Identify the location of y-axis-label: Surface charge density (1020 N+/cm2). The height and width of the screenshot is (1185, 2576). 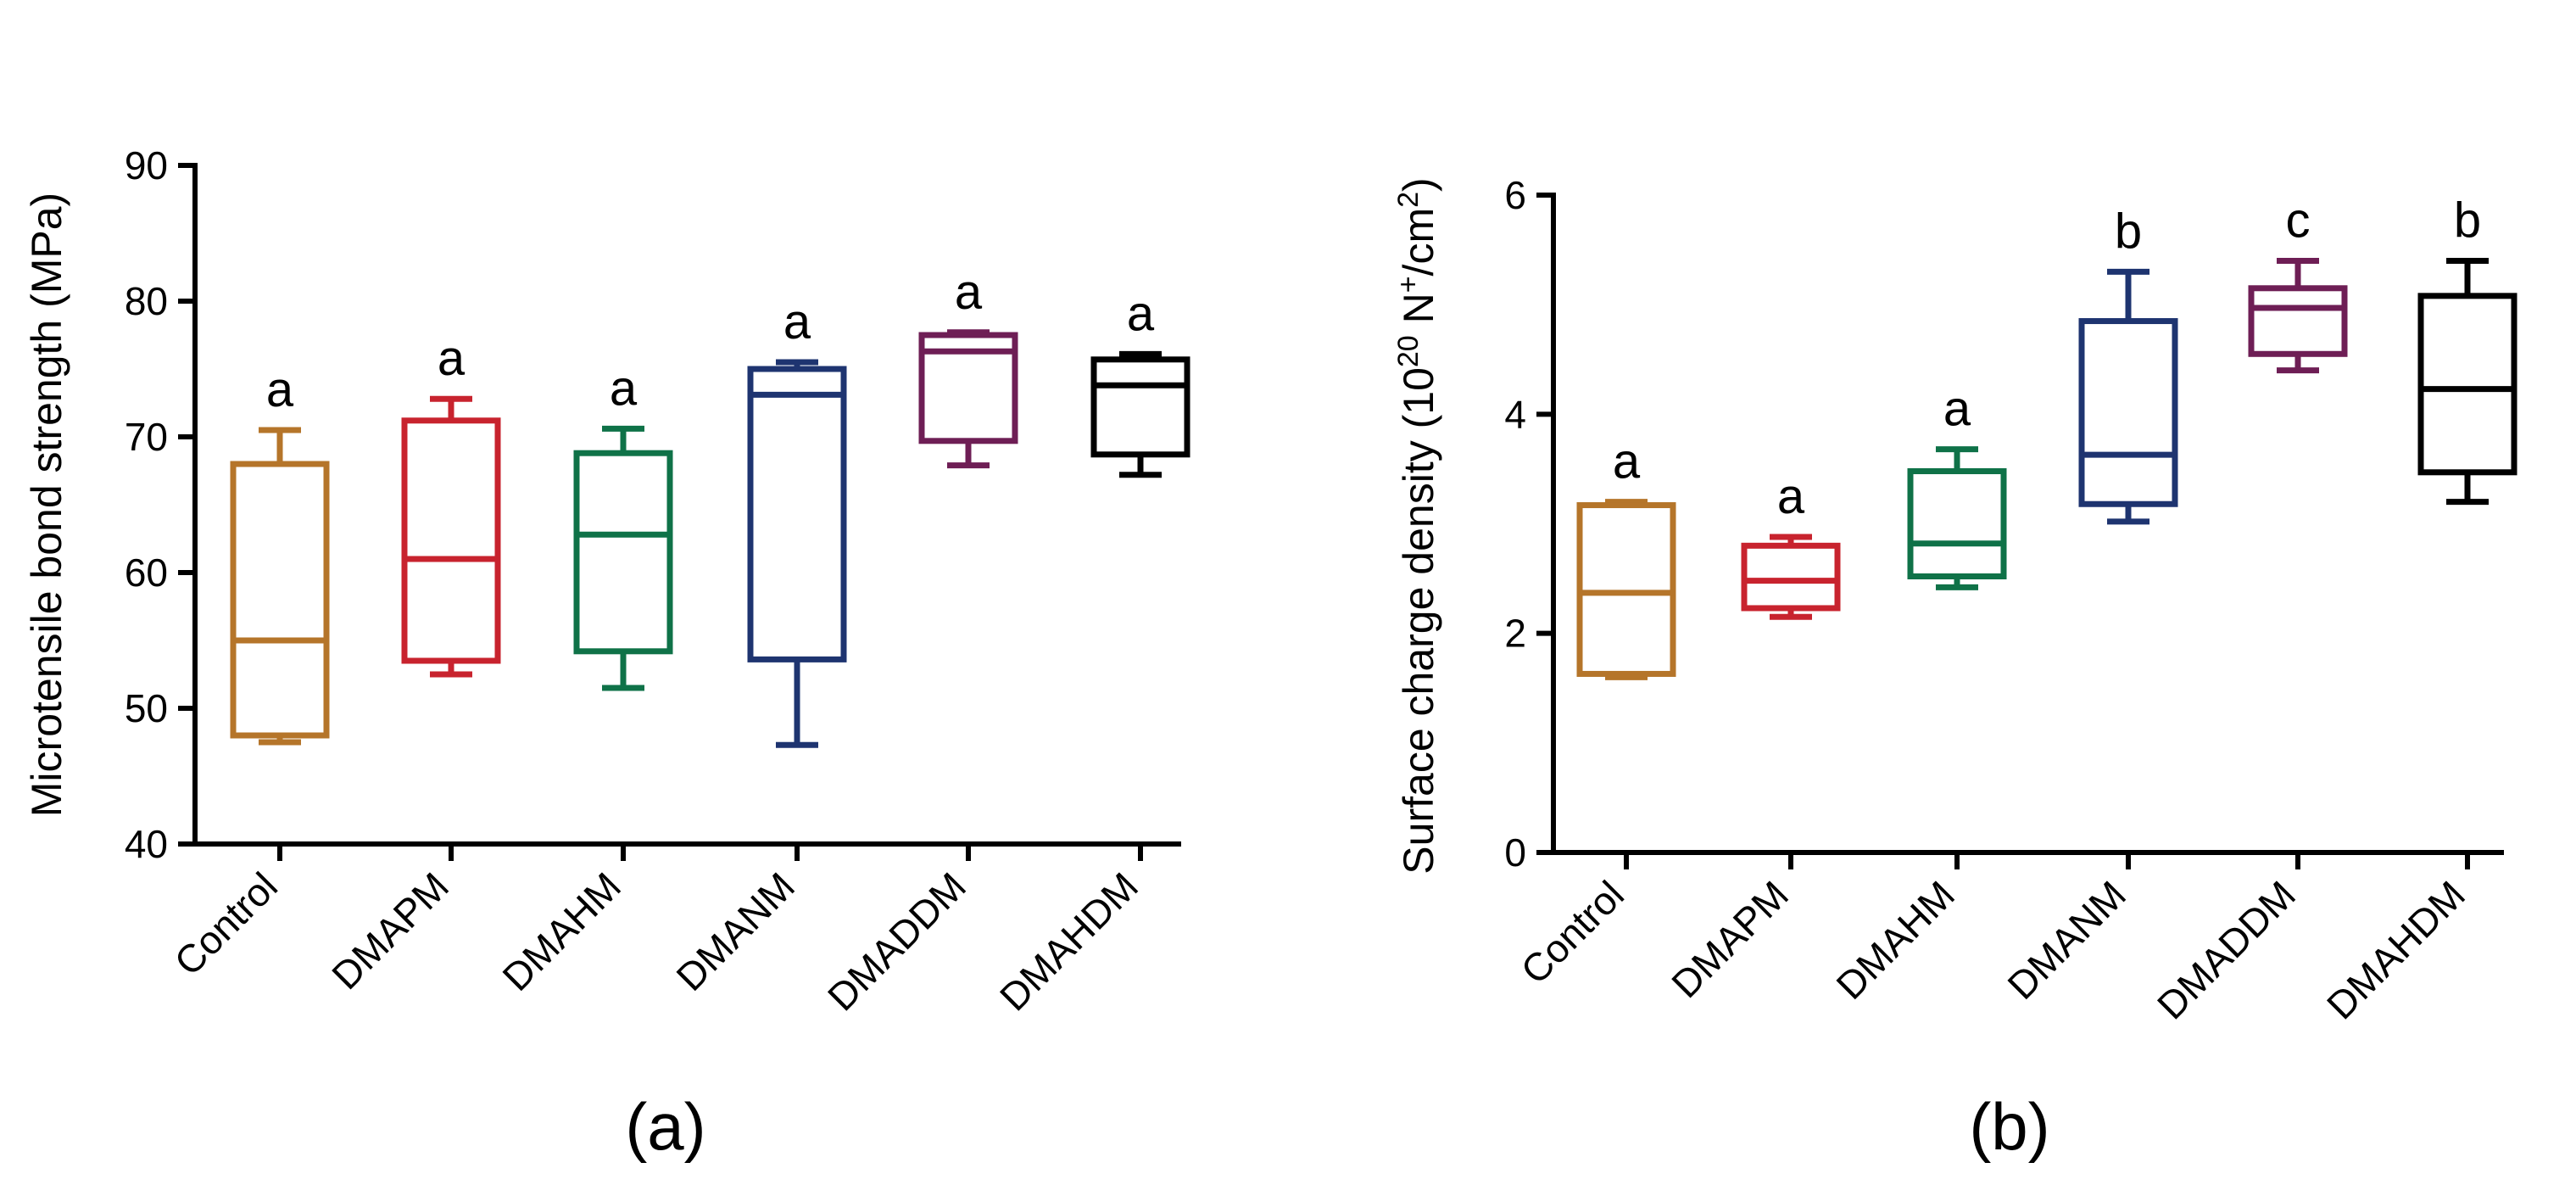
(1417, 525).